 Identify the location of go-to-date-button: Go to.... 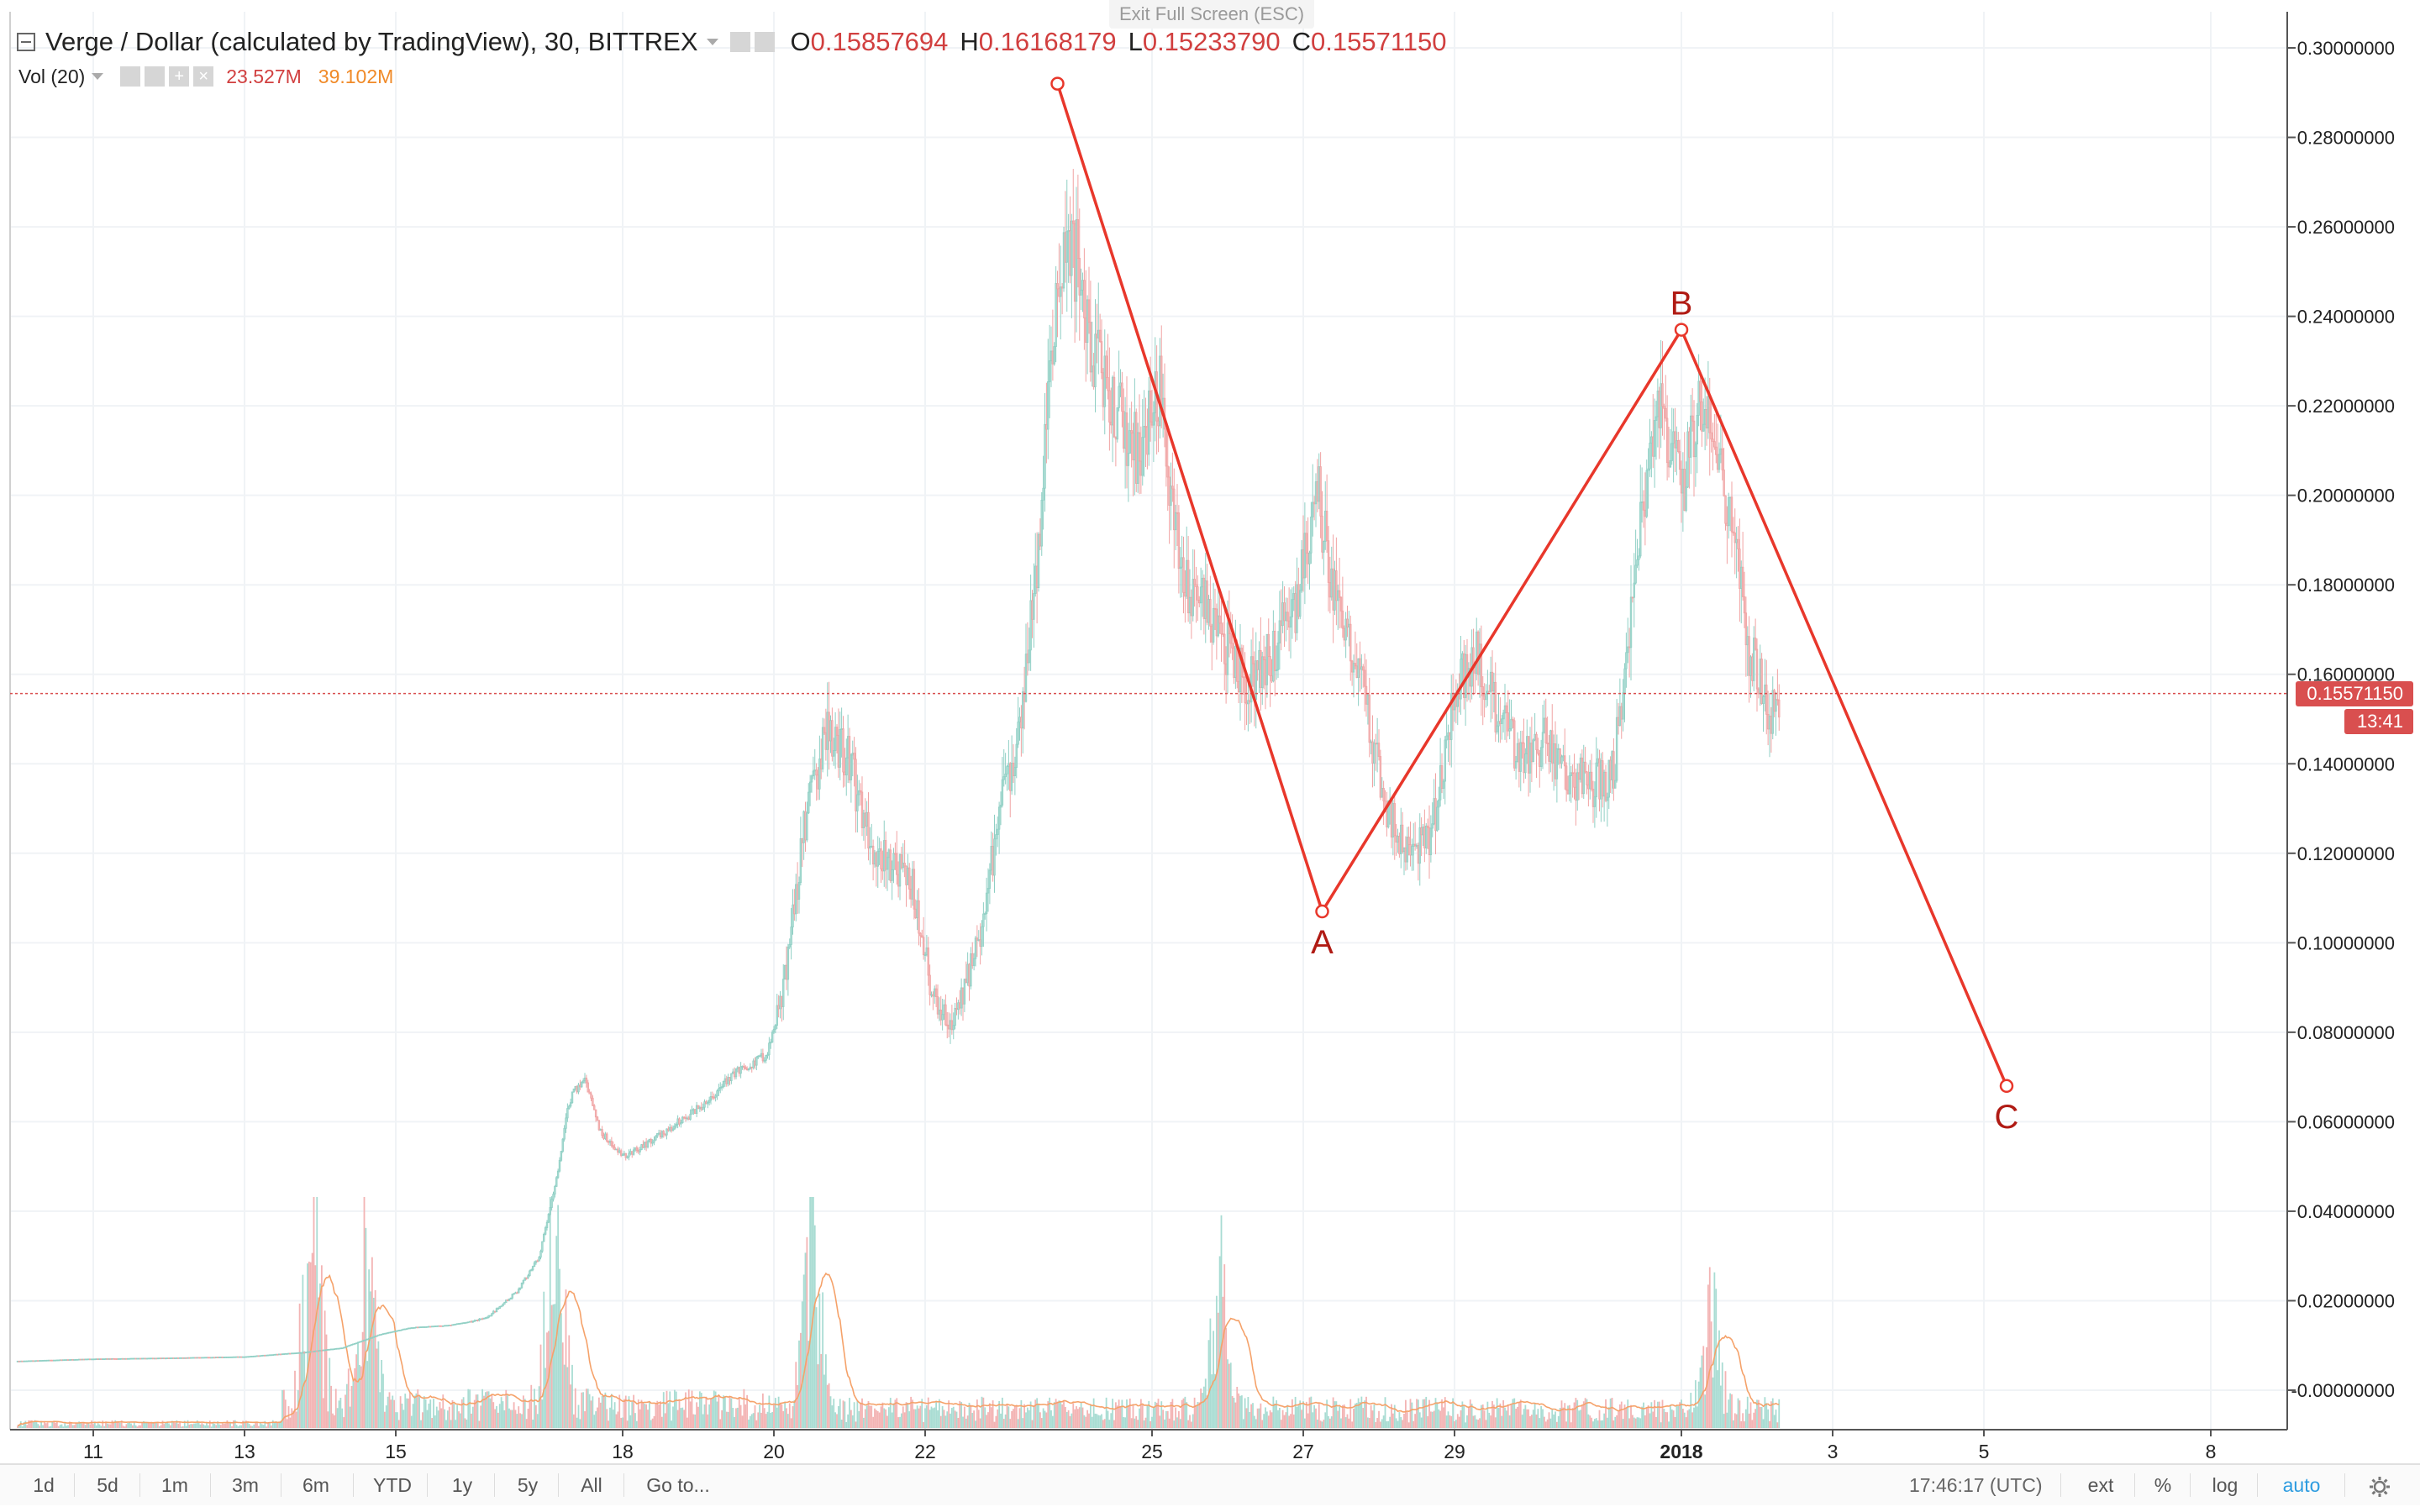
(678, 1485).